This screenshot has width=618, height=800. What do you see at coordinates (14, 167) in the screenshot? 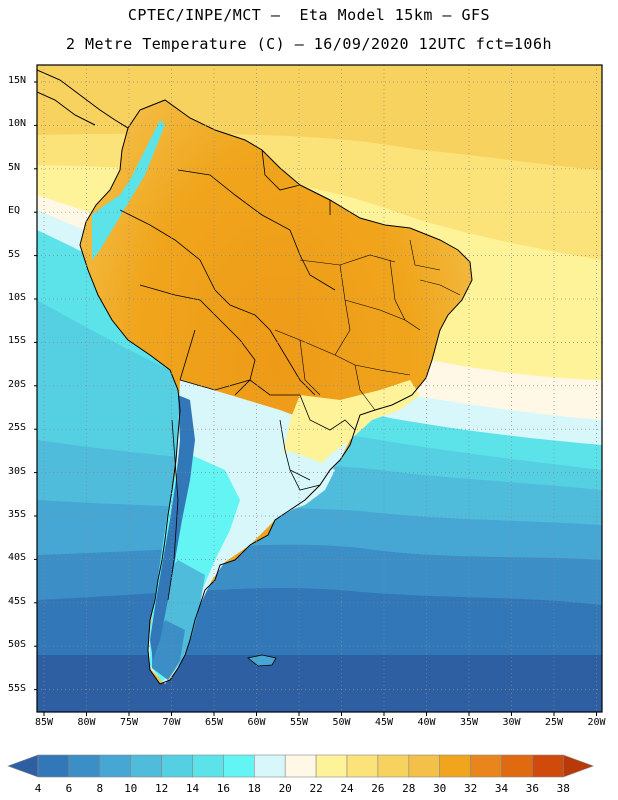
I see `lat-label: 5N` at bounding box center [14, 167].